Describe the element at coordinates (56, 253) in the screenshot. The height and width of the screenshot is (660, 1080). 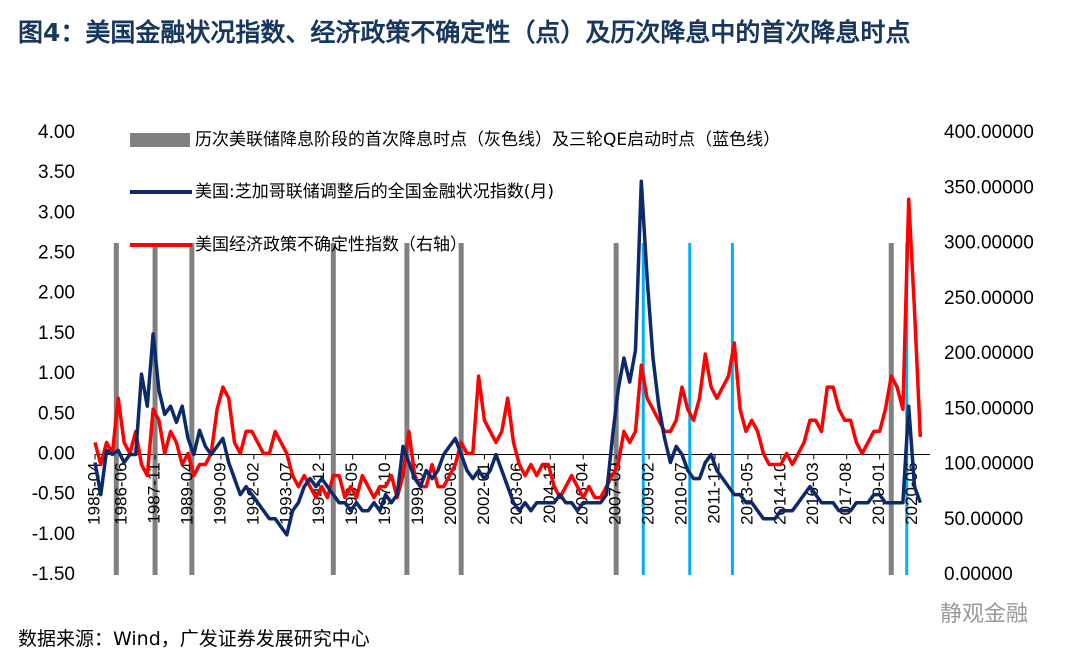
I see `y-tick-label: 2.50` at that location.